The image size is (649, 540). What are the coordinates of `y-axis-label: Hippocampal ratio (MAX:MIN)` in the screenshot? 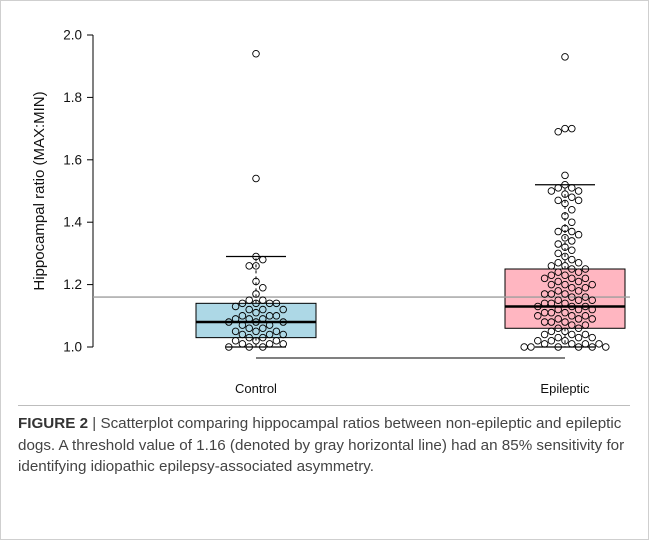 It's located at (39, 190).